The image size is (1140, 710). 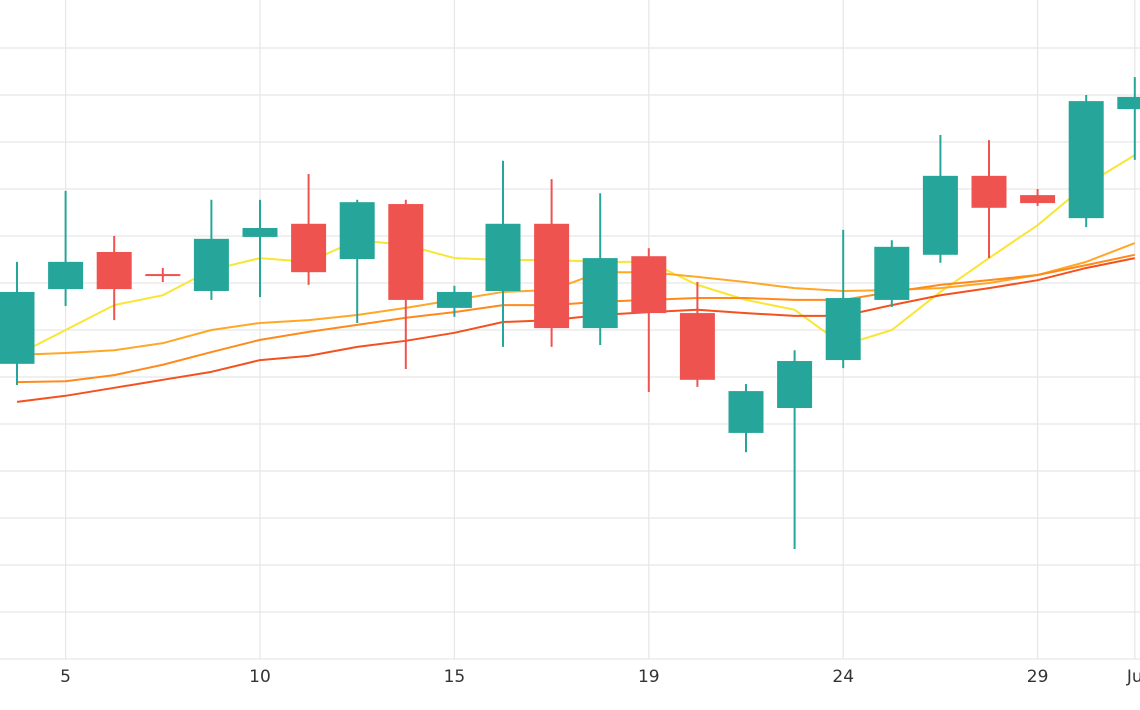 What do you see at coordinates (65, 677) in the screenshot?
I see `x-tick-label: 5` at bounding box center [65, 677].